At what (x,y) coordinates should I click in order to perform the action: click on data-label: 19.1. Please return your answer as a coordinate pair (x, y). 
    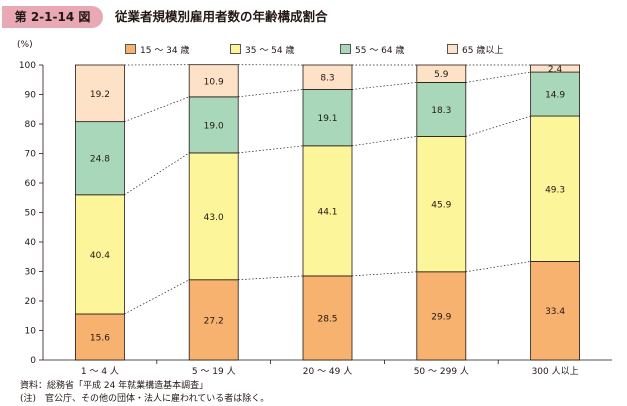
    Looking at the image, I should click on (327, 119).